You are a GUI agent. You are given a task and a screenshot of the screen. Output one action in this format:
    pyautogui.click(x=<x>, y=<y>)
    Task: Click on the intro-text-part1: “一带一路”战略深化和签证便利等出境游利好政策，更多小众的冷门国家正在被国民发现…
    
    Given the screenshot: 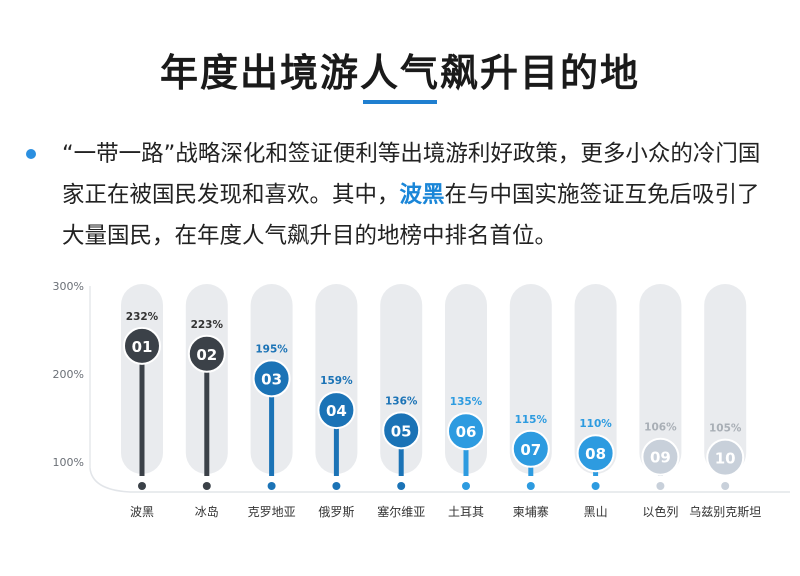 What is the action you would take?
    pyautogui.click(x=411, y=174)
    